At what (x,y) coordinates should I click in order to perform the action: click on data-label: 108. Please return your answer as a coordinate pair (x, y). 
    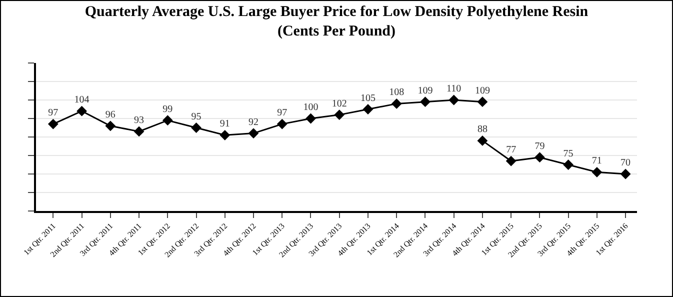
    Looking at the image, I should click on (396, 92).